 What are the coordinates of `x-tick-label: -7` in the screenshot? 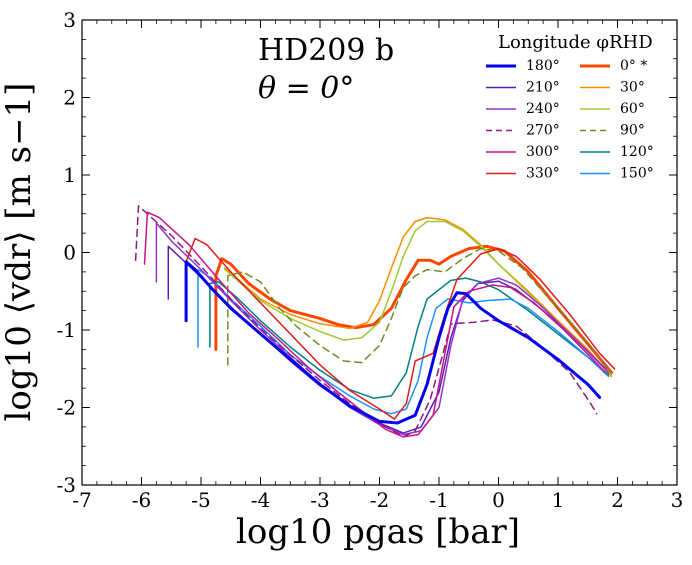 It's located at (81, 500).